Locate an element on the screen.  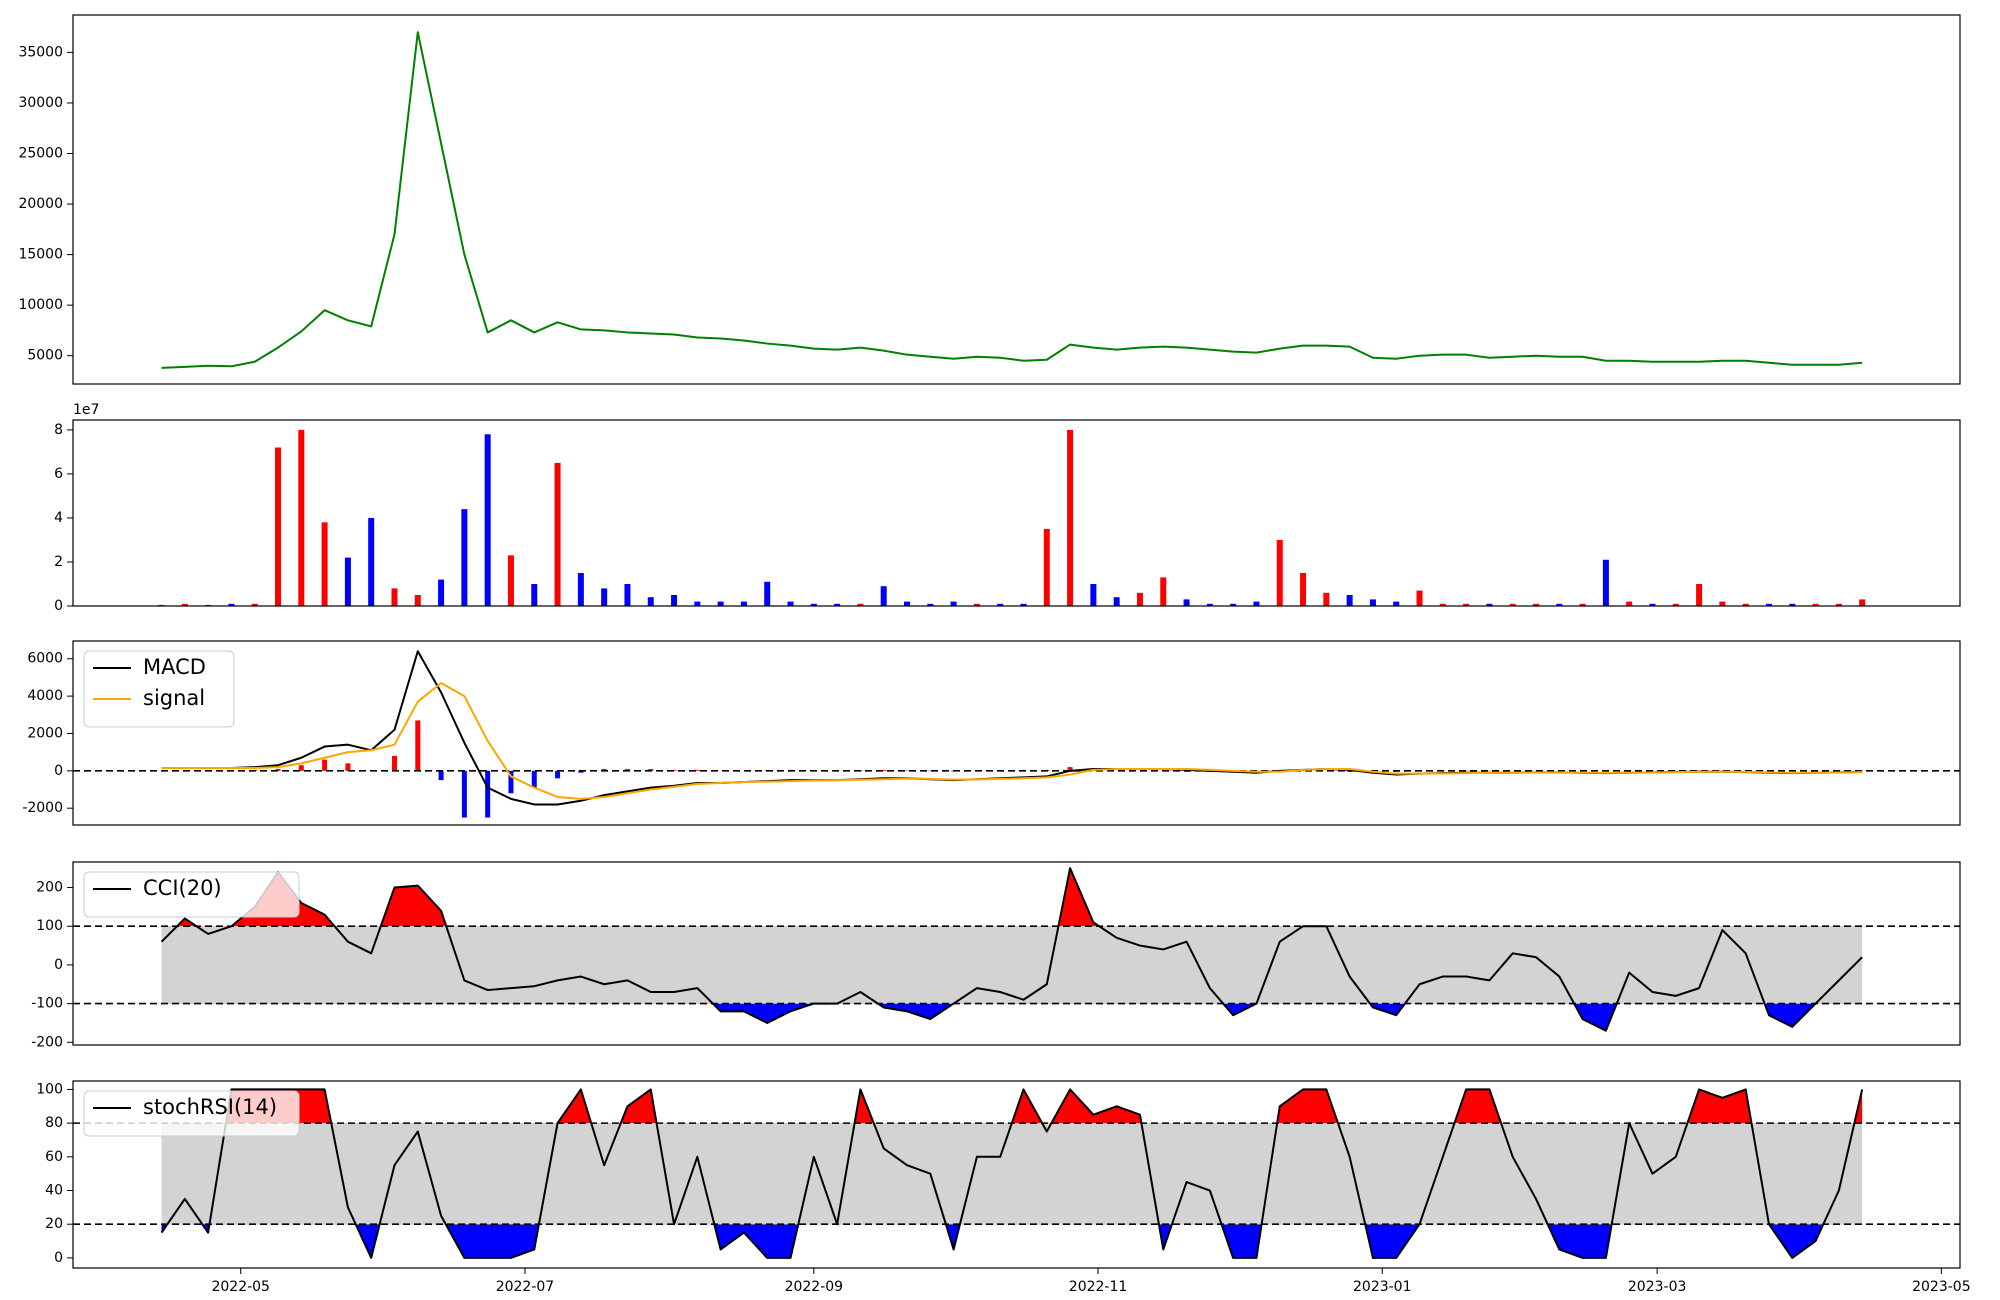
series-line is located at coordinates (1012, 1173).